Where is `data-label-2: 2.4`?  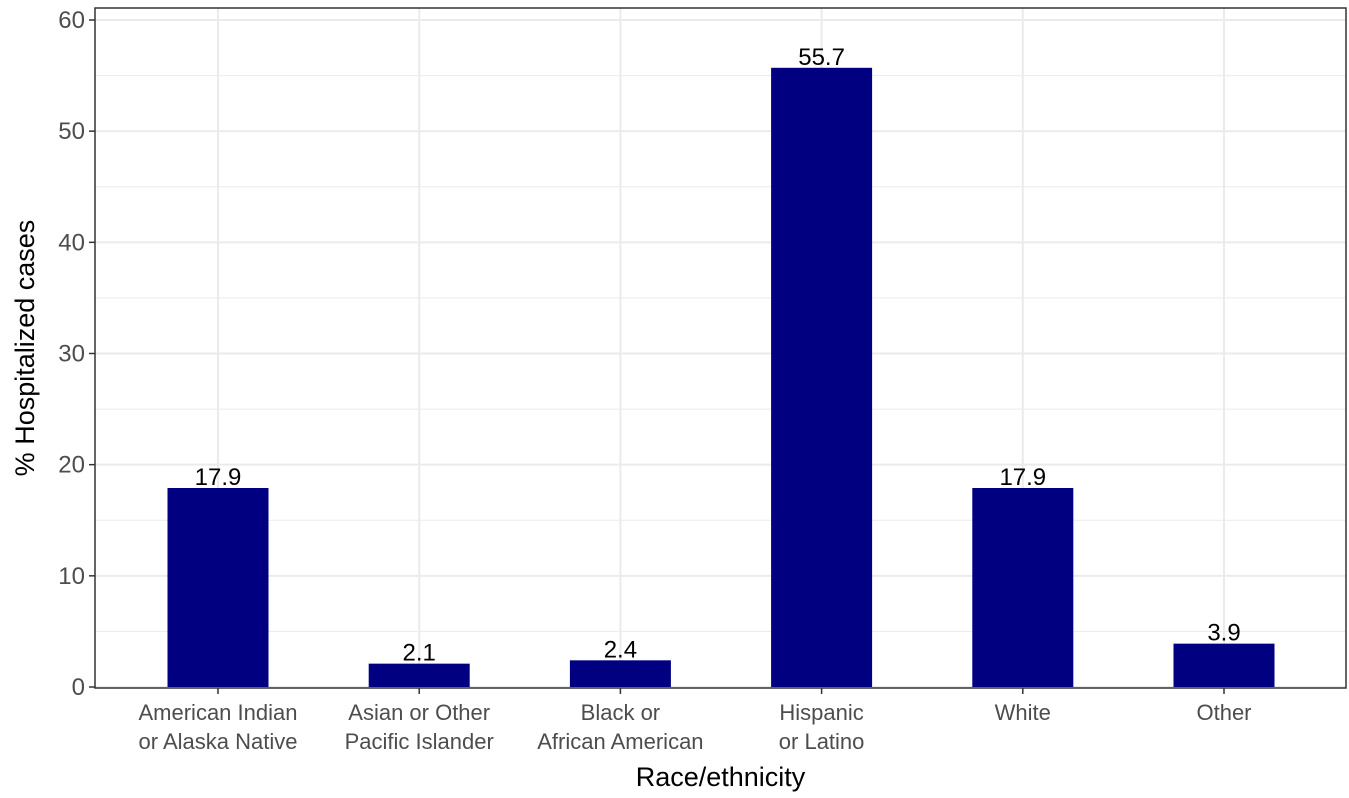 data-label-2: 2.4 is located at coordinates (620, 649).